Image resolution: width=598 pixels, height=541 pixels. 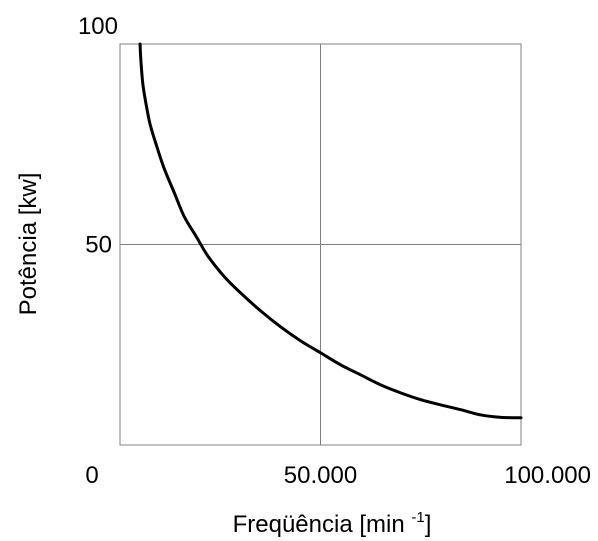 I want to click on x-tick-label-2: 100.000, so click(x=547, y=475).